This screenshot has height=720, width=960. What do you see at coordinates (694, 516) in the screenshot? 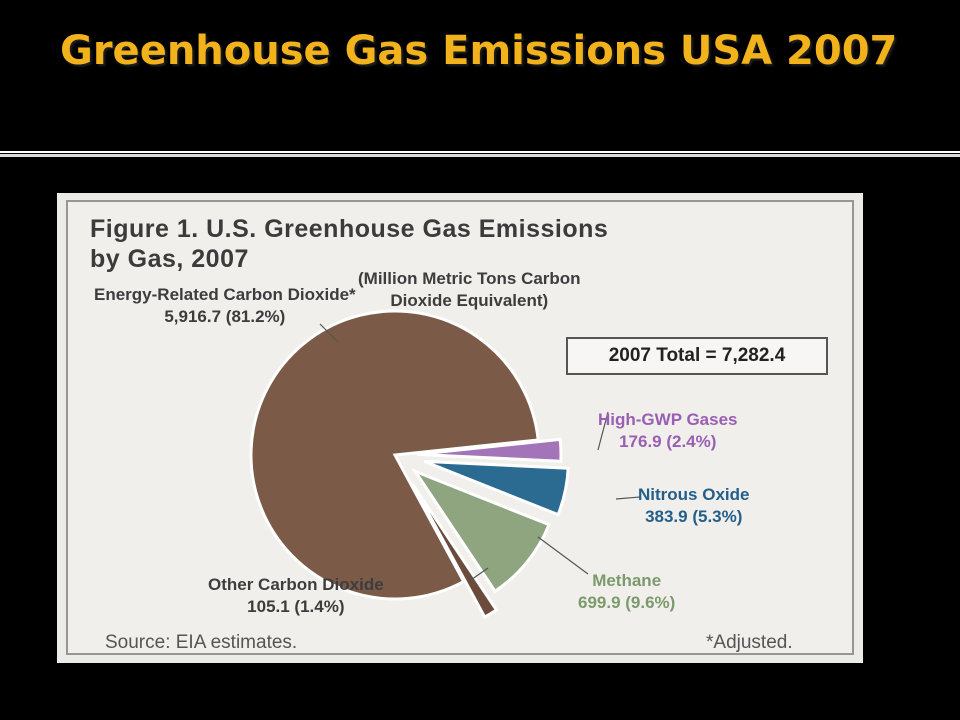
I see `label-nitrous-value: 383.9 (5.3%)` at bounding box center [694, 516].